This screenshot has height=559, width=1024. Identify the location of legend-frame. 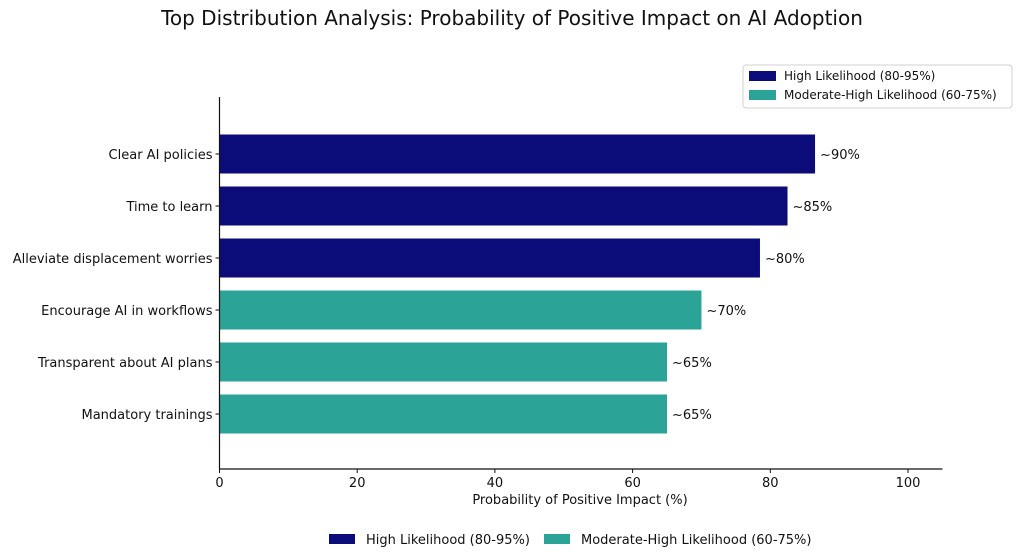
(877, 86).